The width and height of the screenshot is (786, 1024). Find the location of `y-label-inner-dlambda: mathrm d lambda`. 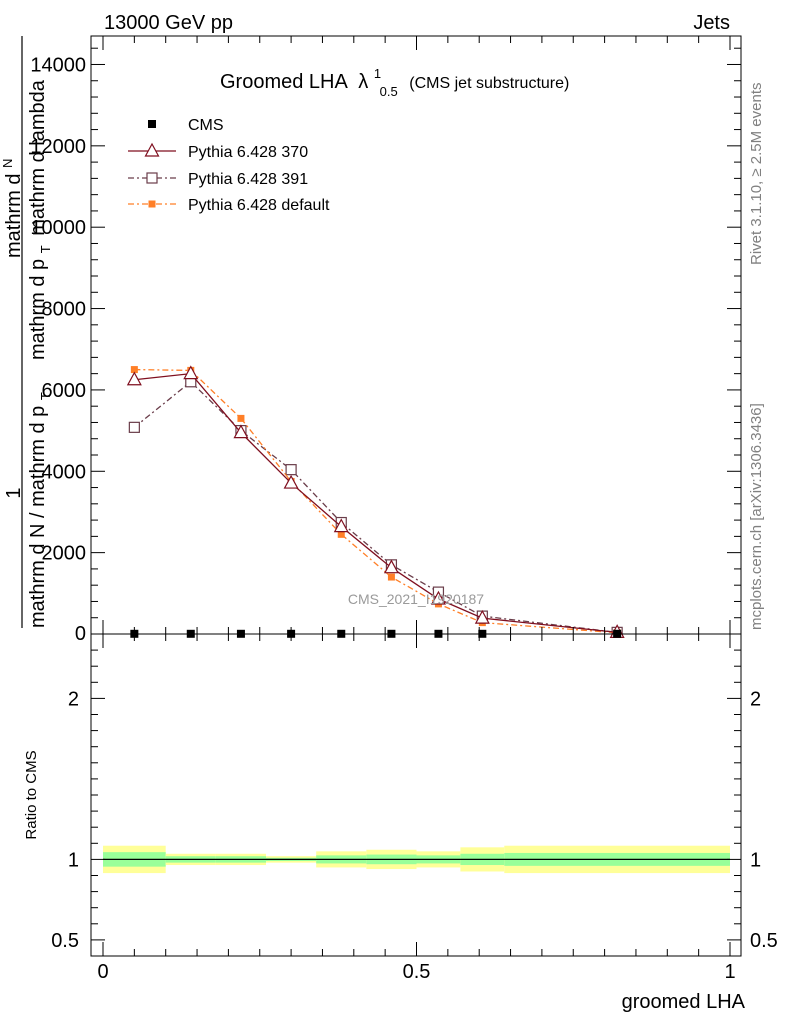

y-label-inner-dlambda: mathrm d lambda is located at coordinates (38, 157).